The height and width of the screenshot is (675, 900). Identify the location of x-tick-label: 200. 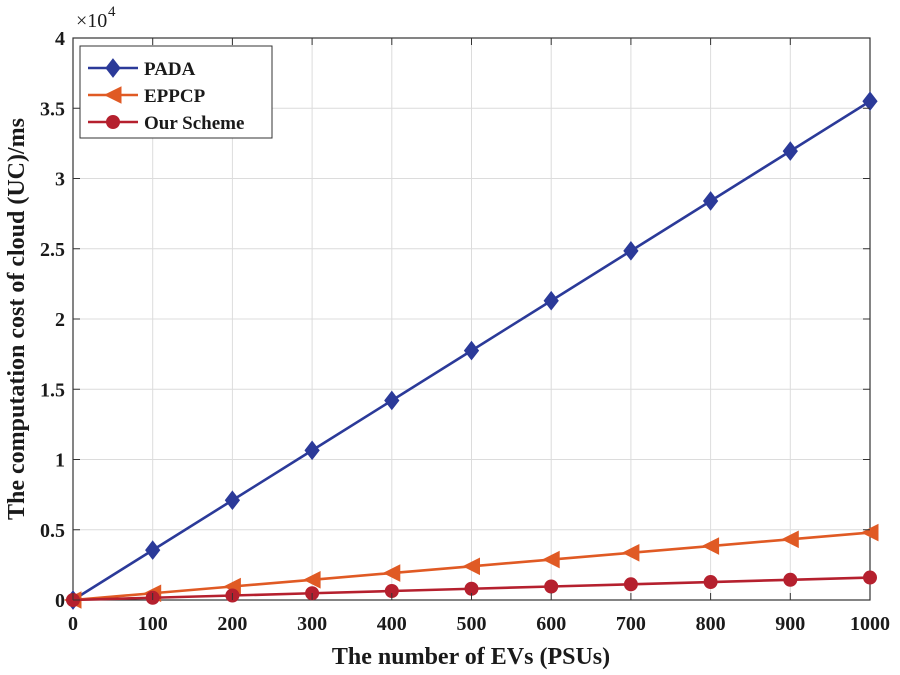
(232, 624).